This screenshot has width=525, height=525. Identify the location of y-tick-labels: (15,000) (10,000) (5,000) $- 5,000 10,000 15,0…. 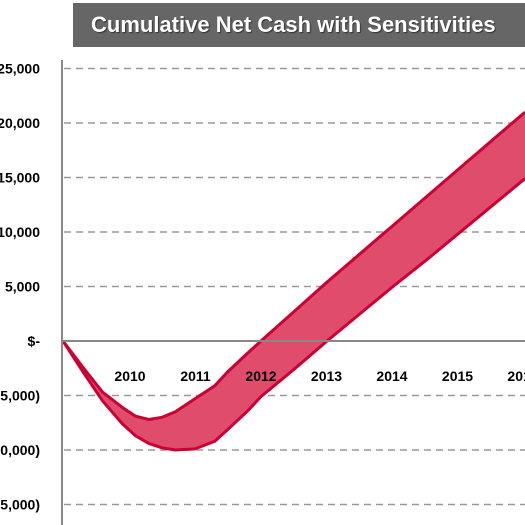
(20, 287).